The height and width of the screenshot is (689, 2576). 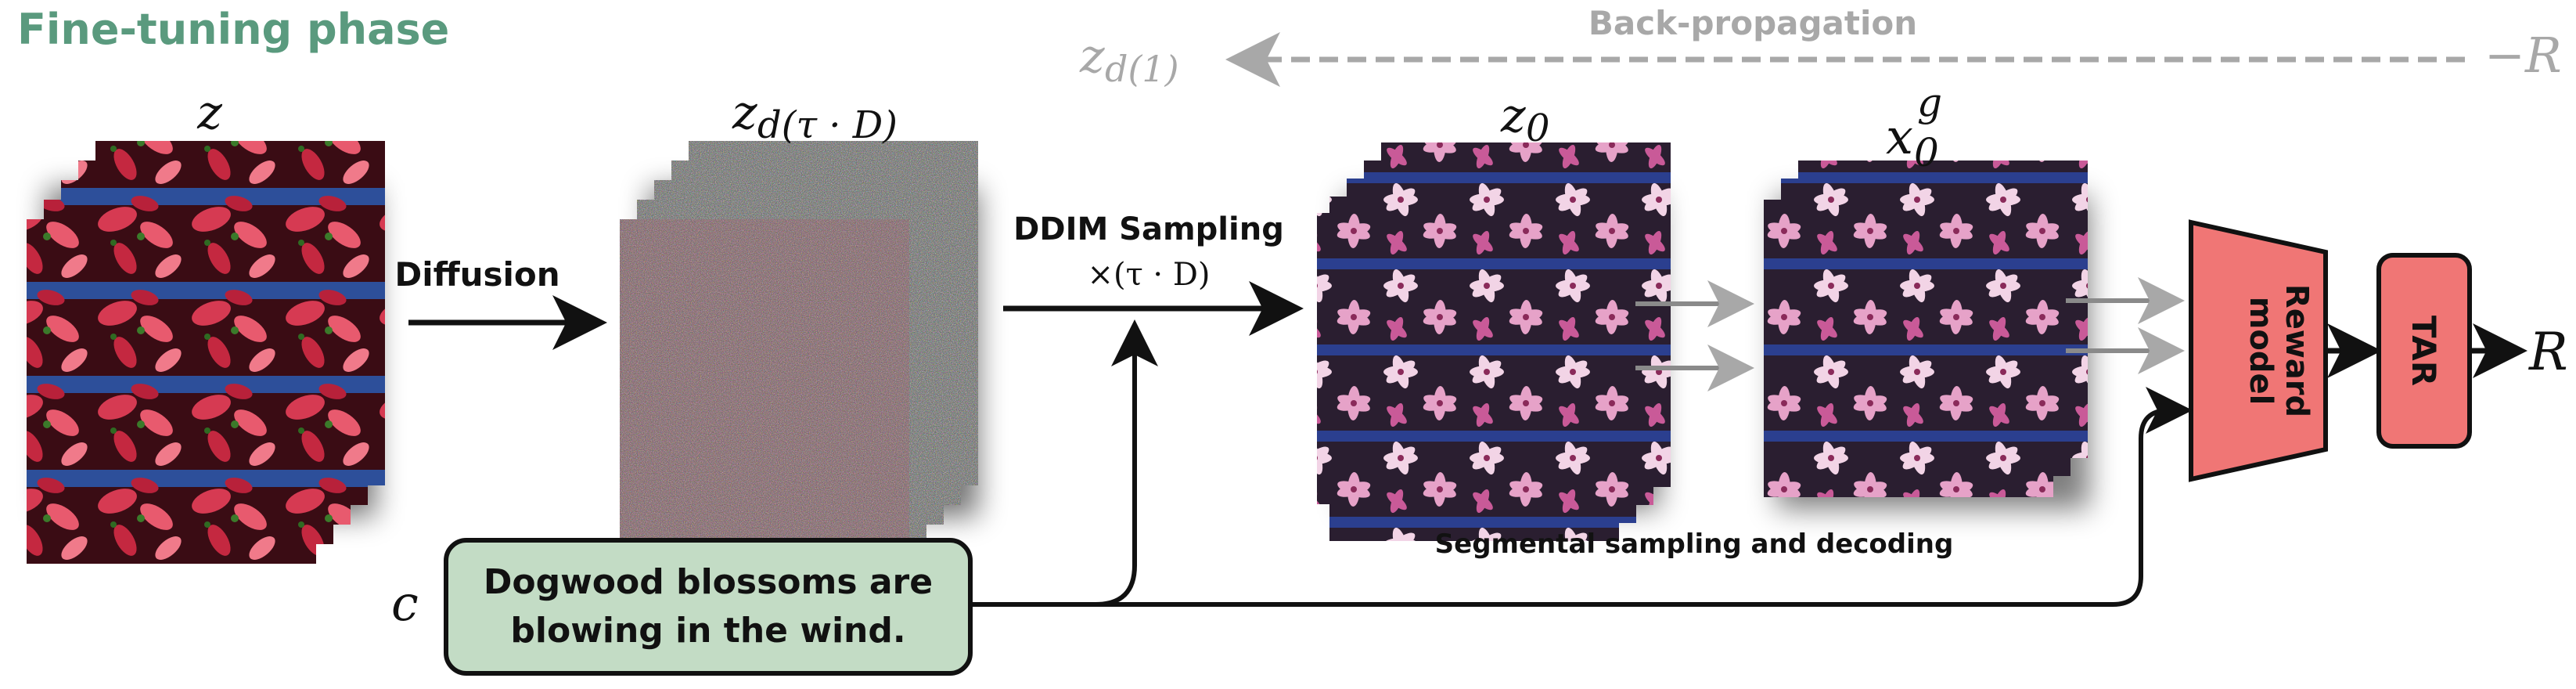 What do you see at coordinates (828, 125) in the screenshot?
I see `svg-text: d(τ · D)` at bounding box center [828, 125].